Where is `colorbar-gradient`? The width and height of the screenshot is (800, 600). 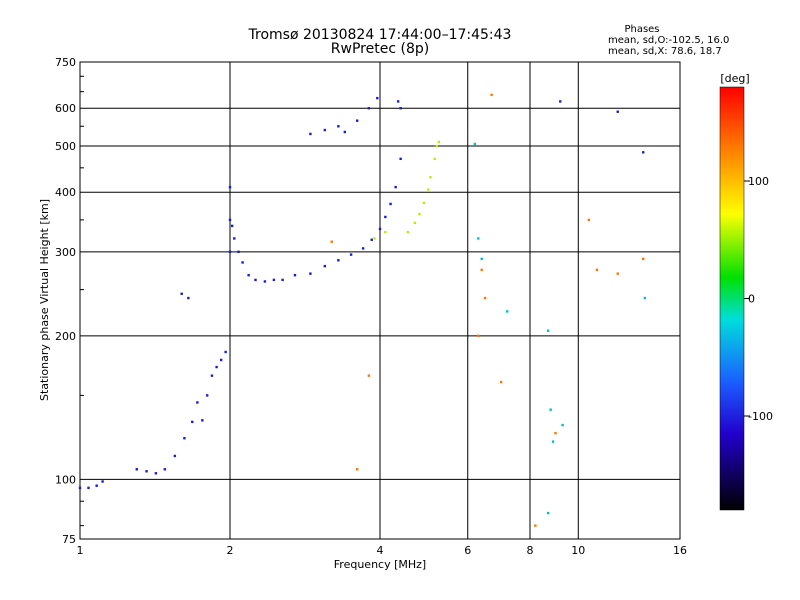
colorbar-gradient is located at coordinates (732, 298).